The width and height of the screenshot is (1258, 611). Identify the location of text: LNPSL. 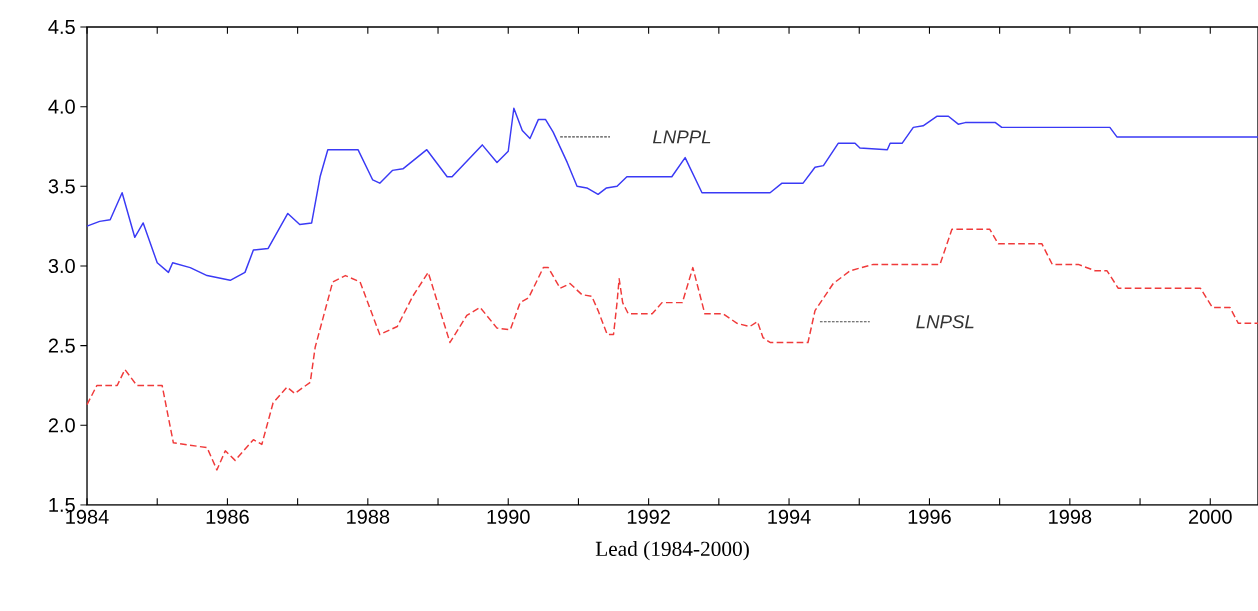
(945, 322).